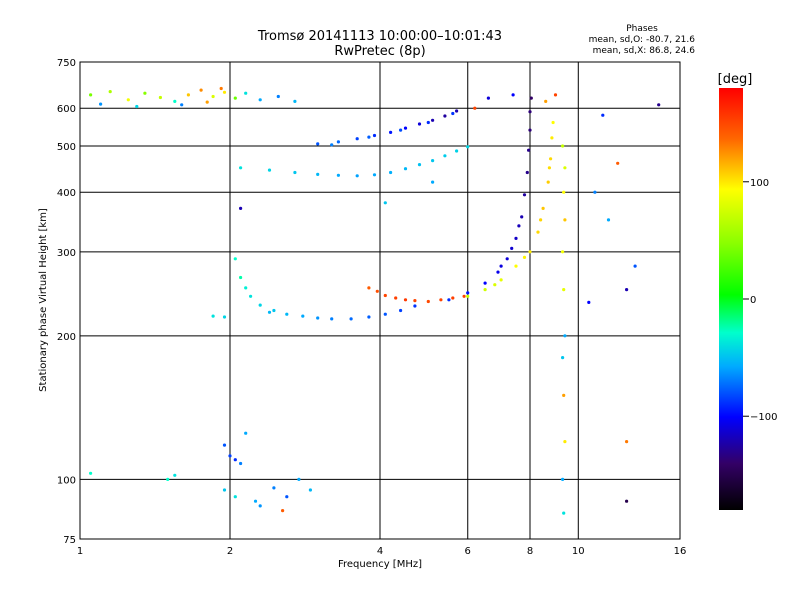 The width and height of the screenshot is (800, 600). I want to click on y-tick-label: 500, so click(66, 147).